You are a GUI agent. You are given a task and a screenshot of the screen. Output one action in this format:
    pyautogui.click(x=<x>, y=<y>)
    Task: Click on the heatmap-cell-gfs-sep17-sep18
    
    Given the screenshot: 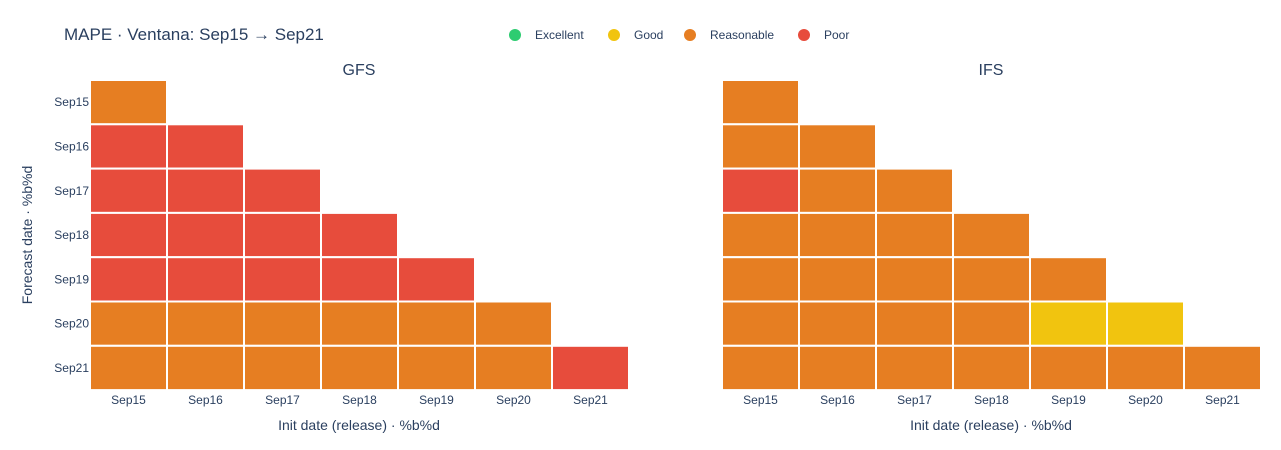 What is the action you would take?
    pyautogui.click(x=282, y=235)
    